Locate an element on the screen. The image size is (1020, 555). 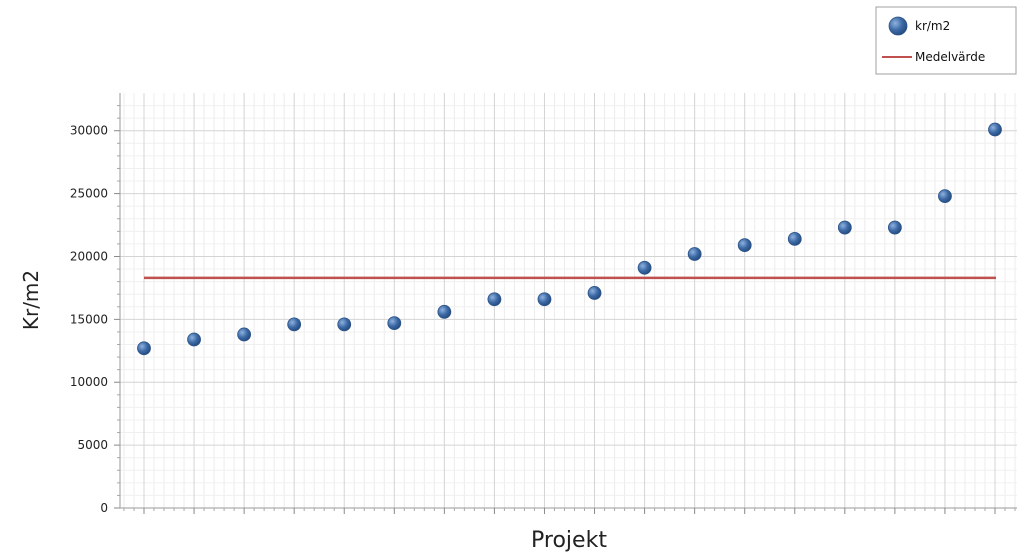
y-tick-label: 0 is located at coordinates (104, 508).